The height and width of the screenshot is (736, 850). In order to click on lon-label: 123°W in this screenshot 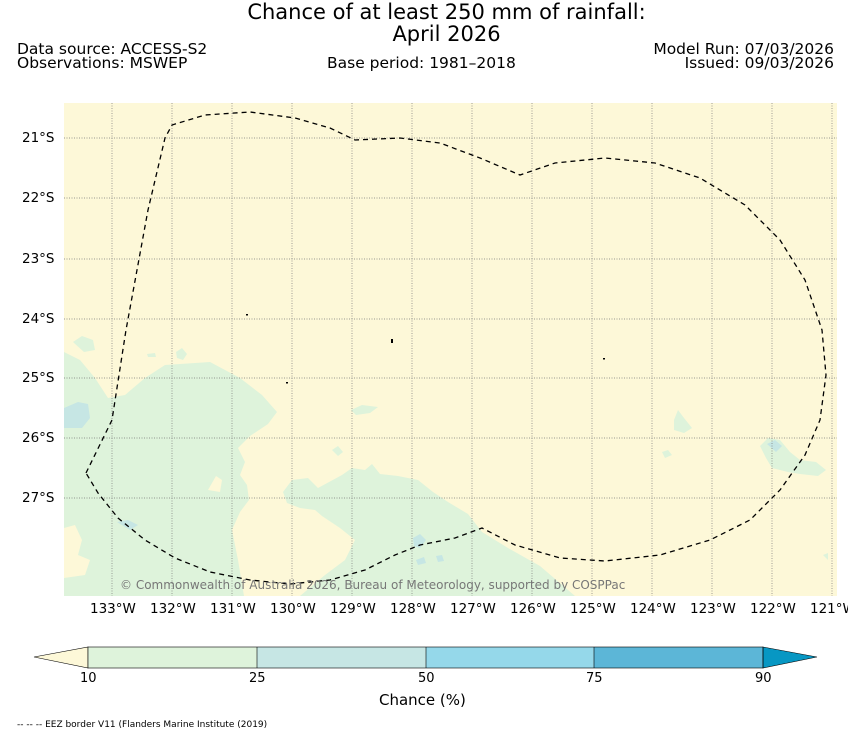, I will do `click(713, 609)`.